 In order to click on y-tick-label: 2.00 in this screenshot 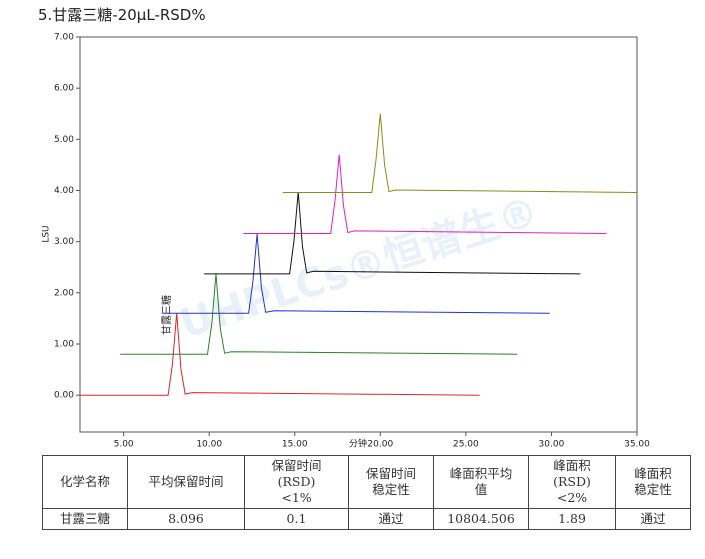, I will do `click(64, 293)`.